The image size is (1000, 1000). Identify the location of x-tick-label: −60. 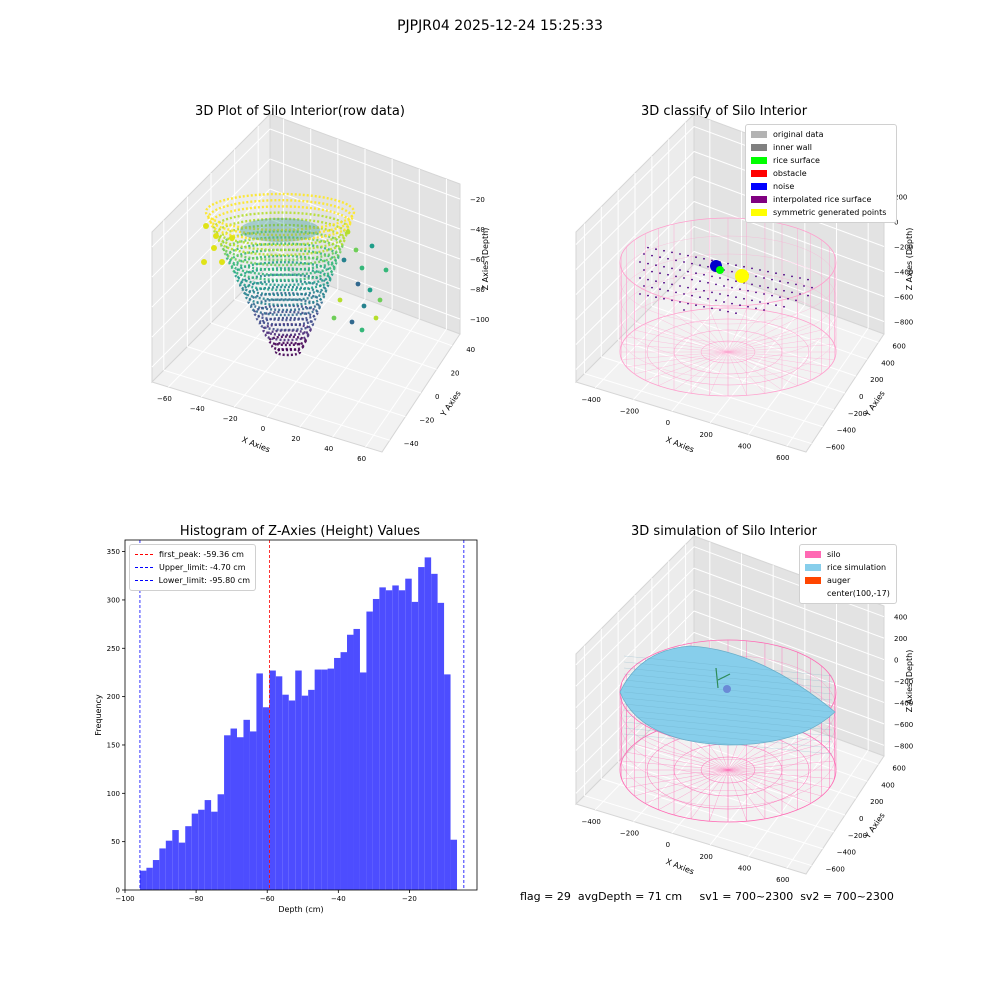
(164, 399).